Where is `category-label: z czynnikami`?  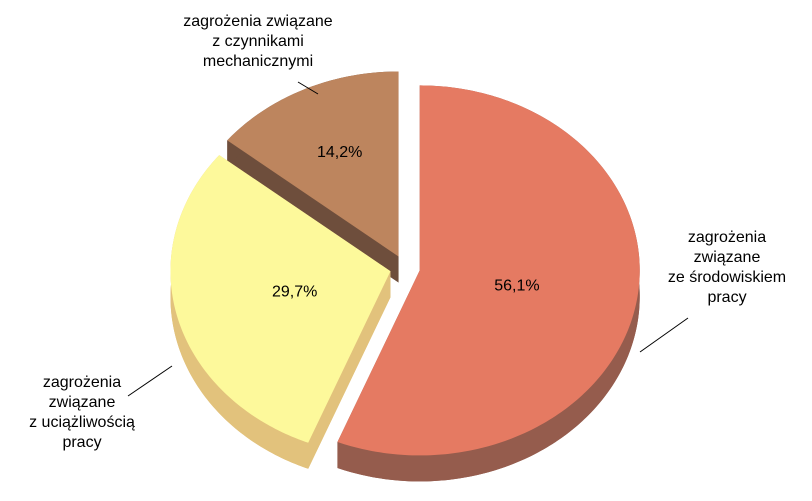 category-label: z czynnikami is located at coordinates (258, 41).